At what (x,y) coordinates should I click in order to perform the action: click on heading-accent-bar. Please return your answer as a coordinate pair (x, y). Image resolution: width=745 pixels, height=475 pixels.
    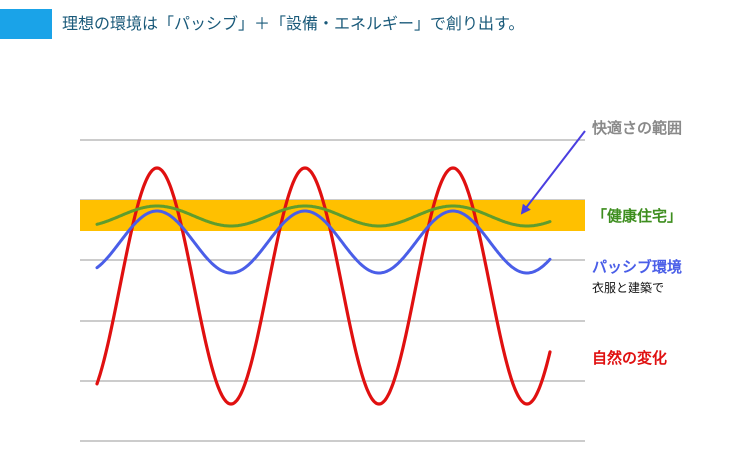
    Looking at the image, I should click on (26, 24).